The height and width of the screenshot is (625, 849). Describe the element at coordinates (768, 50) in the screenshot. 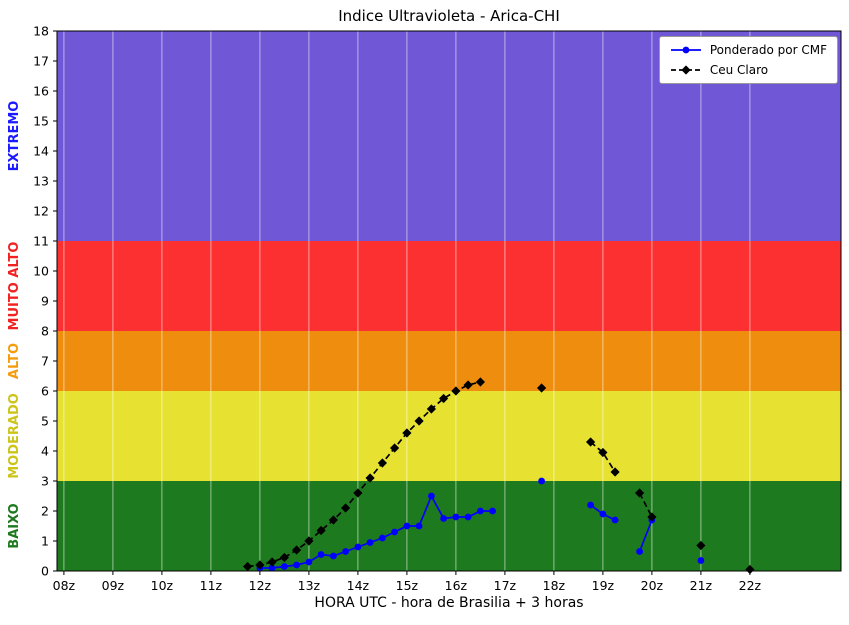

I see `legend-label: Ponderado por CMF` at that location.